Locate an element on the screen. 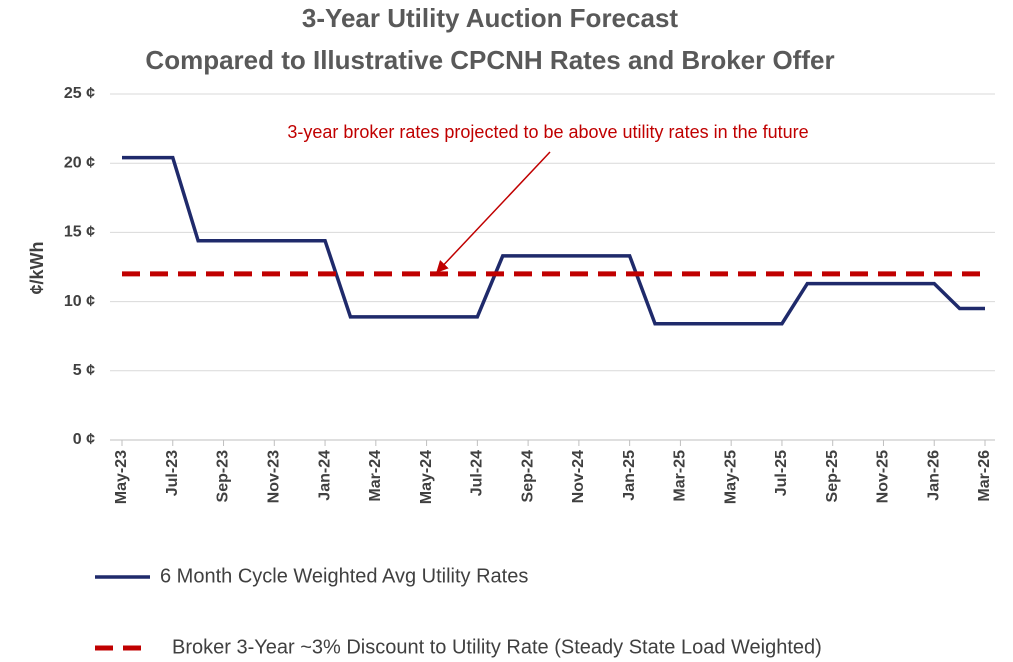 This screenshot has height=662, width=1013. x-tick-label: Mar-25 is located at coordinates (680, 476).